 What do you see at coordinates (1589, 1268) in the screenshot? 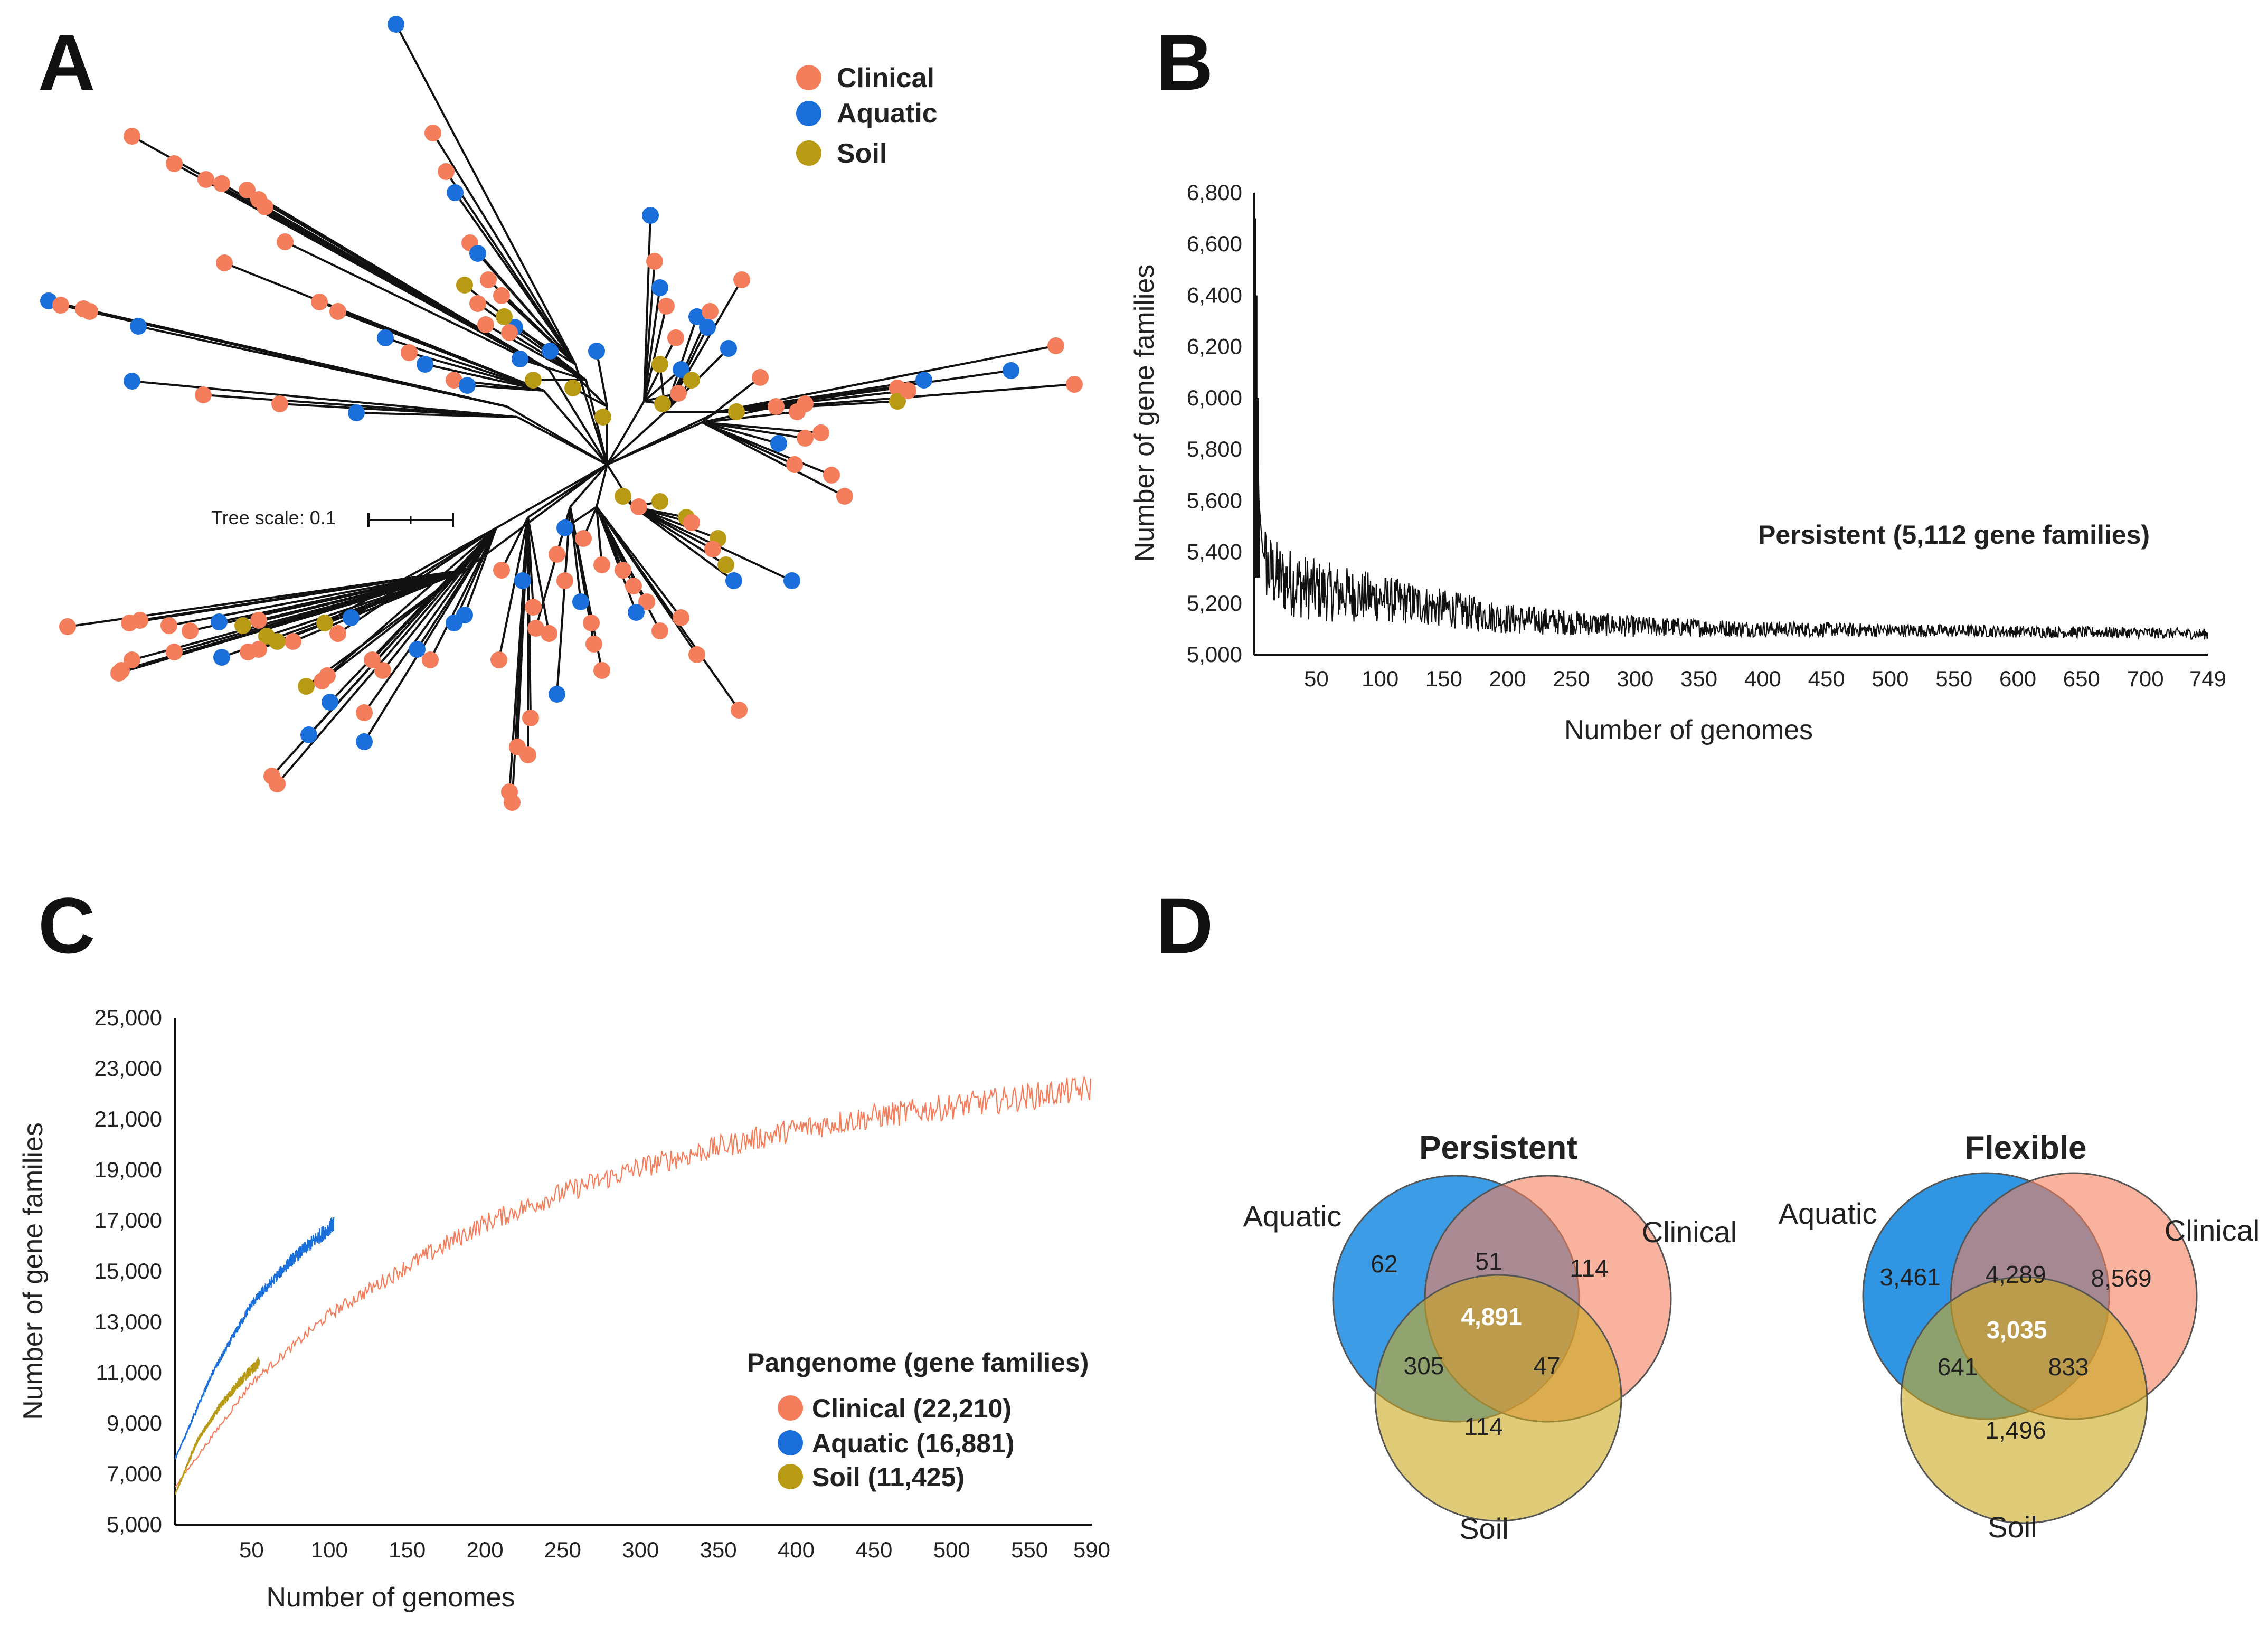
I see `venn-persistent-clinical-only: 114` at bounding box center [1589, 1268].